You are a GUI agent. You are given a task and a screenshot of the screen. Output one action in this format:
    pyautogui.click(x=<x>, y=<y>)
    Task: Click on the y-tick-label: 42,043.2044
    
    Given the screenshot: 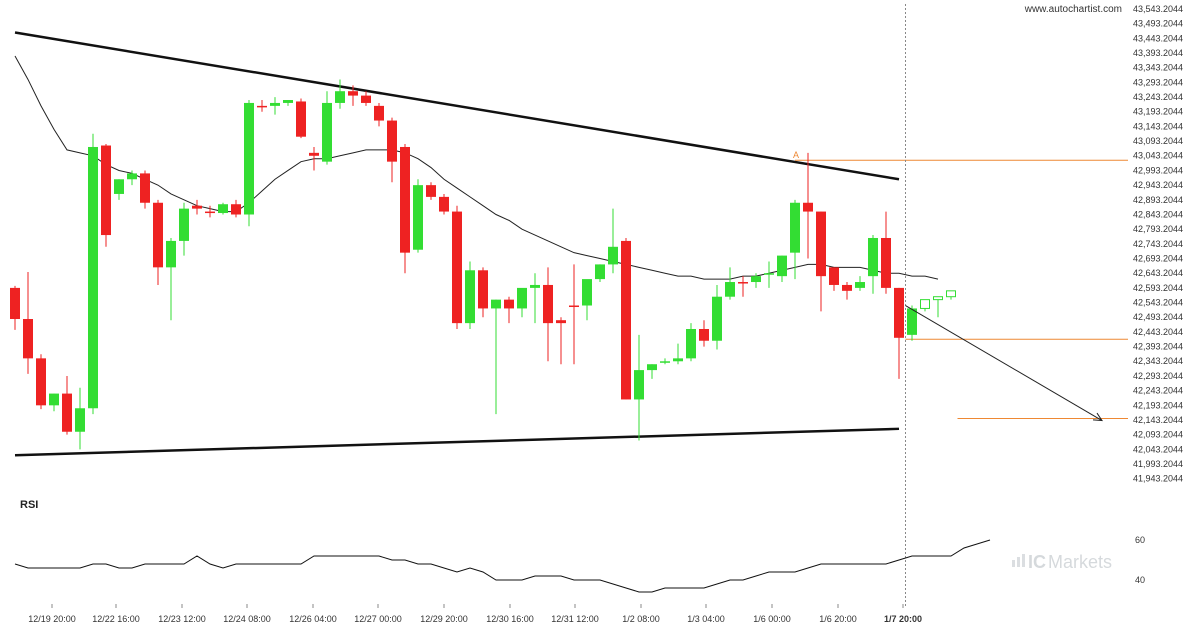 What is the action you would take?
    pyautogui.click(x=1158, y=449)
    